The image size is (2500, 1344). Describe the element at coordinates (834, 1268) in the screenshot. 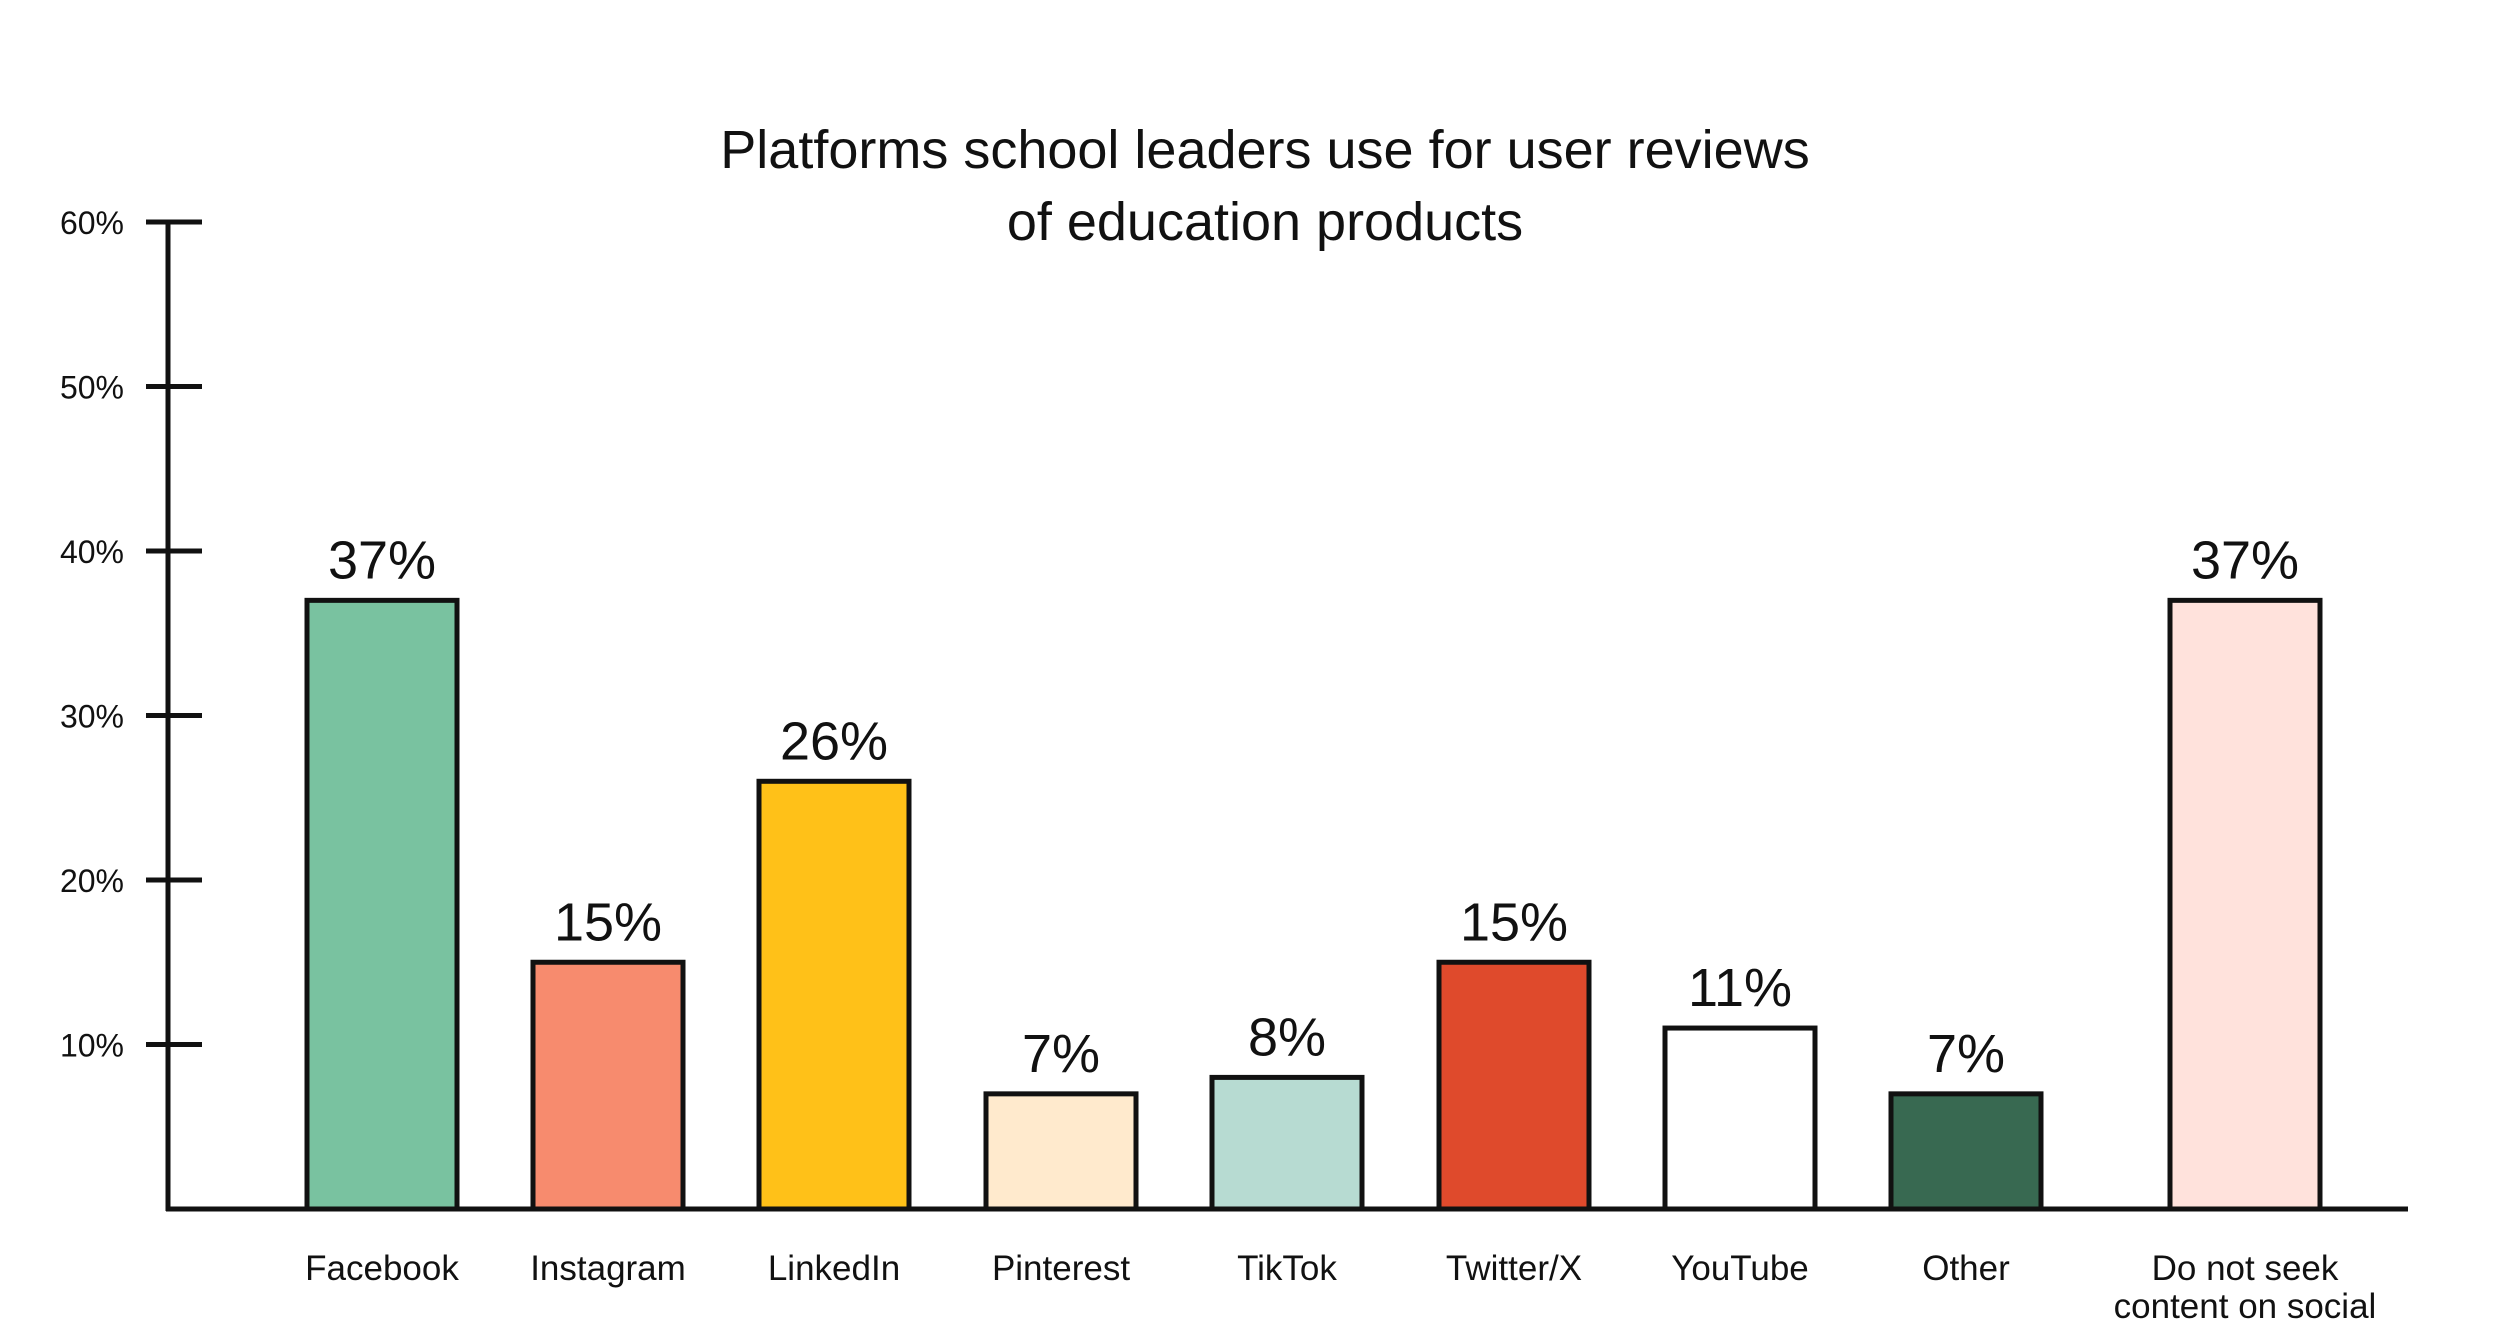

I see `x-tick-label: LinkedIn` at that location.